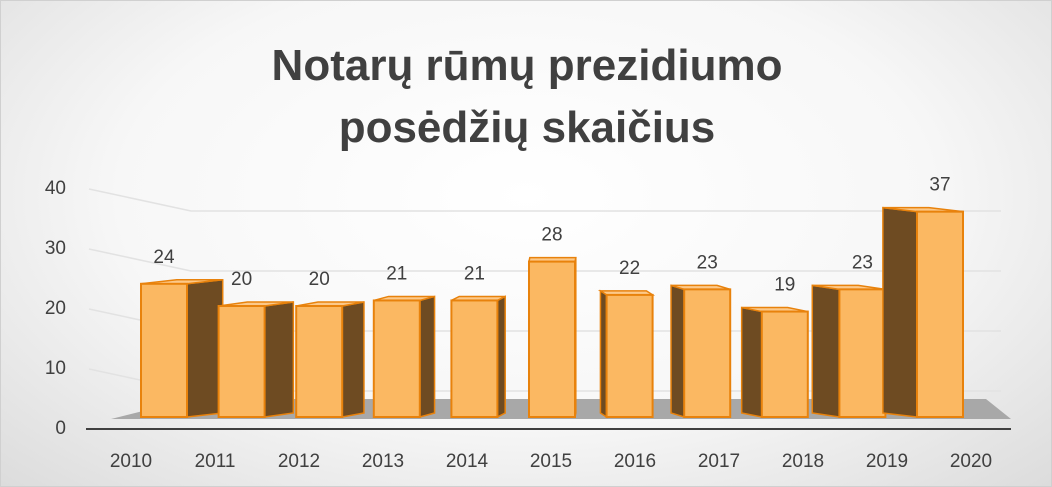  I want to click on value-label: 24, so click(164, 257).